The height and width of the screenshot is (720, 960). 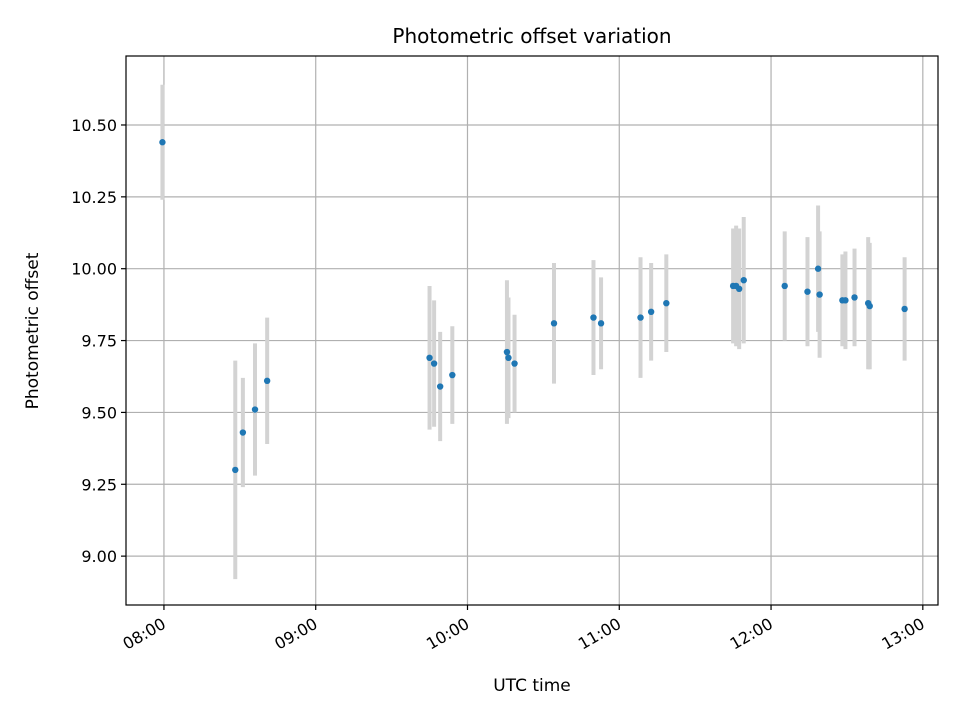 I want to click on y-tick-label: 9.75, so click(x=99, y=341).